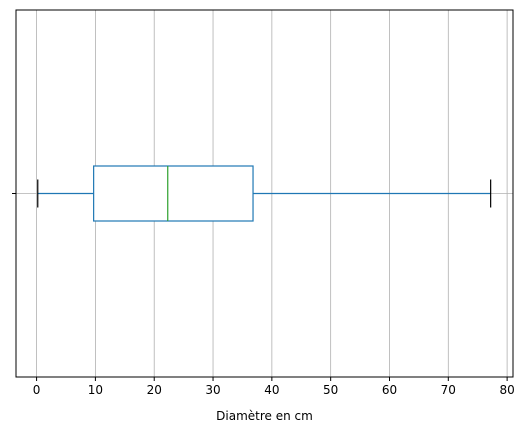  Describe the element at coordinates (389, 390) in the screenshot. I see `x-tick-label: 60` at that location.